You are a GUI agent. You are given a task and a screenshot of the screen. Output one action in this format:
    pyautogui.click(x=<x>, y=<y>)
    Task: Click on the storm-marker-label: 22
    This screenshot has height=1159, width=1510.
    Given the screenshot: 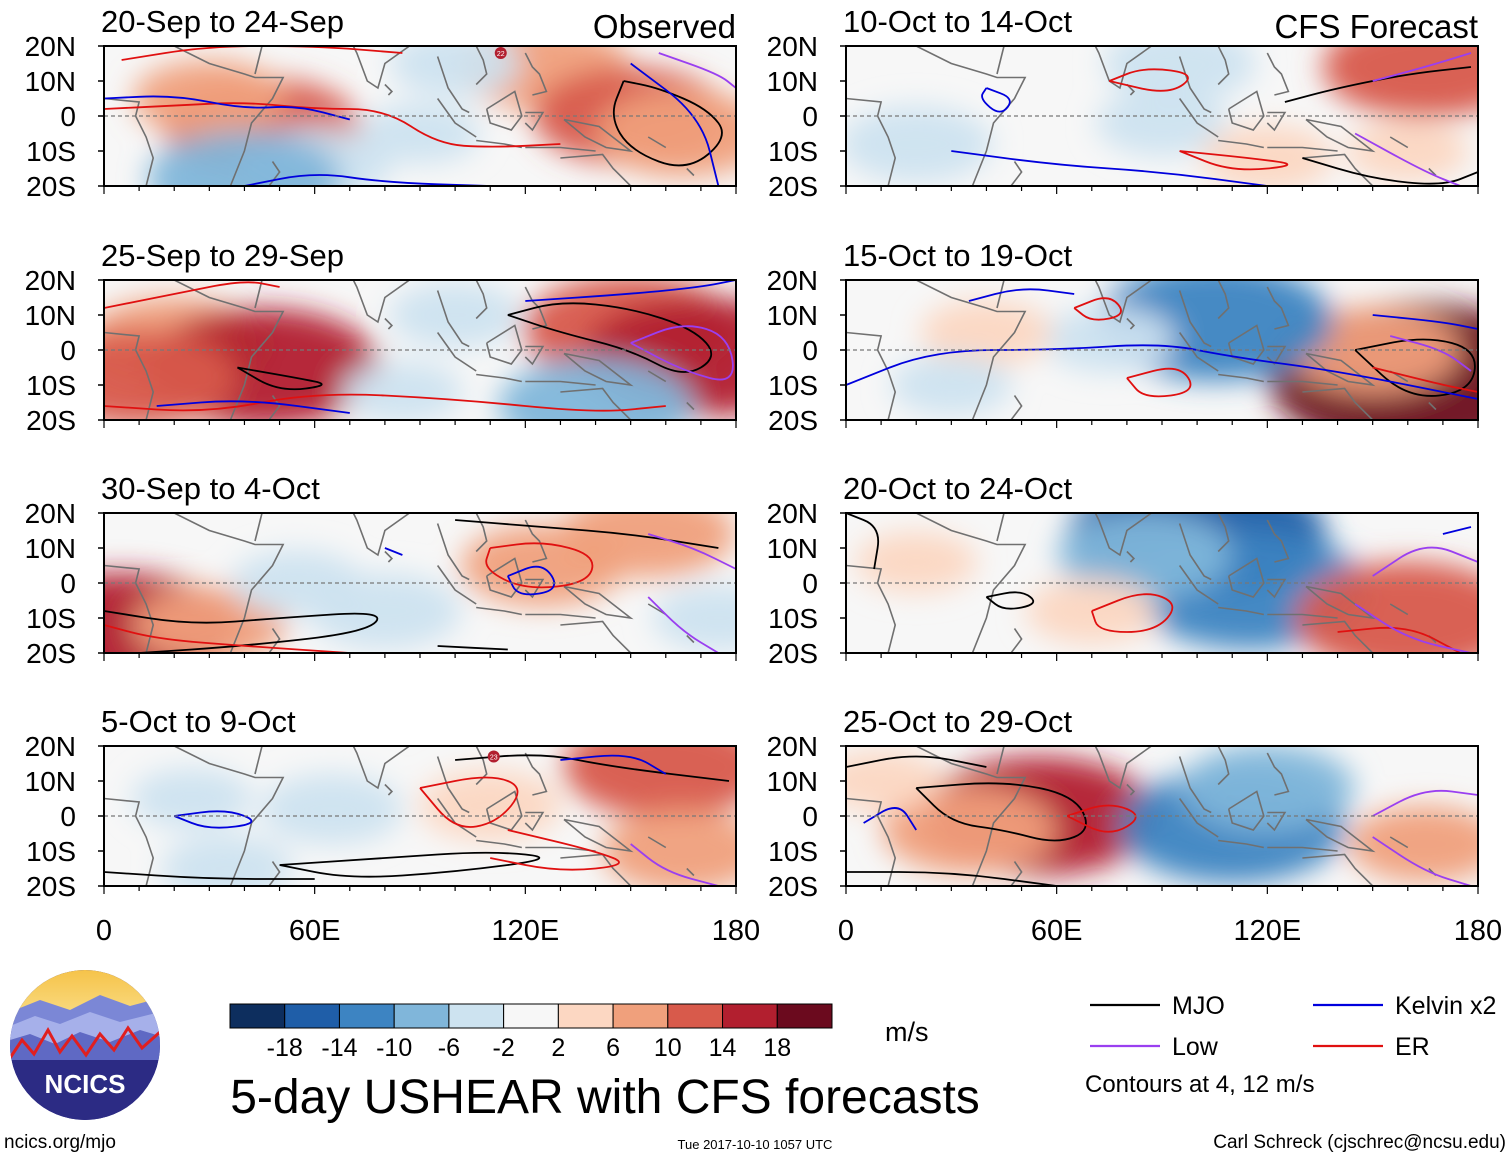 What is the action you would take?
    pyautogui.click(x=501, y=54)
    